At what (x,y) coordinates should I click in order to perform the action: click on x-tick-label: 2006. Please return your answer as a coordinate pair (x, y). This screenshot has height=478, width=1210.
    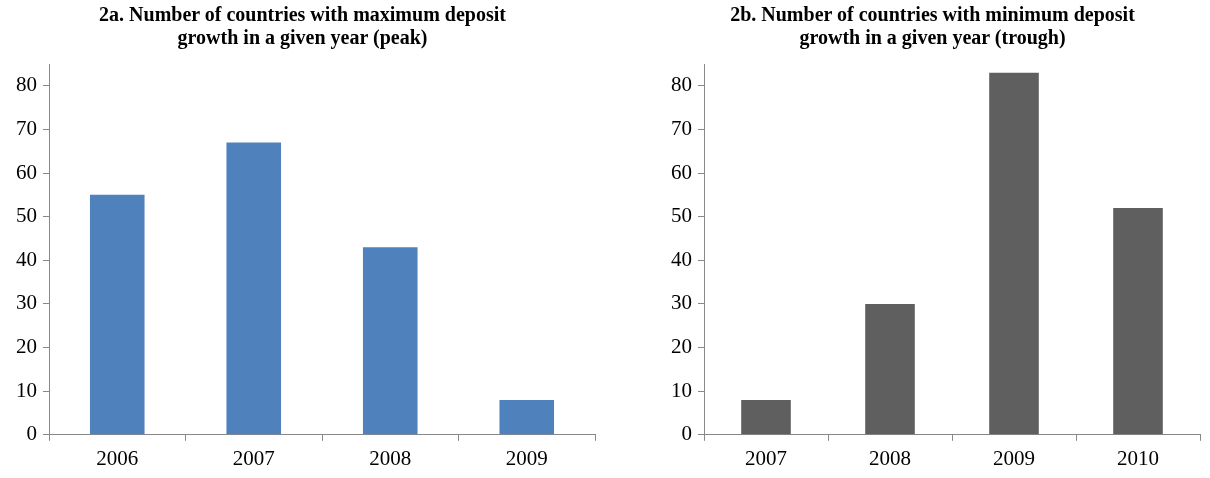
    Looking at the image, I should click on (117, 457).